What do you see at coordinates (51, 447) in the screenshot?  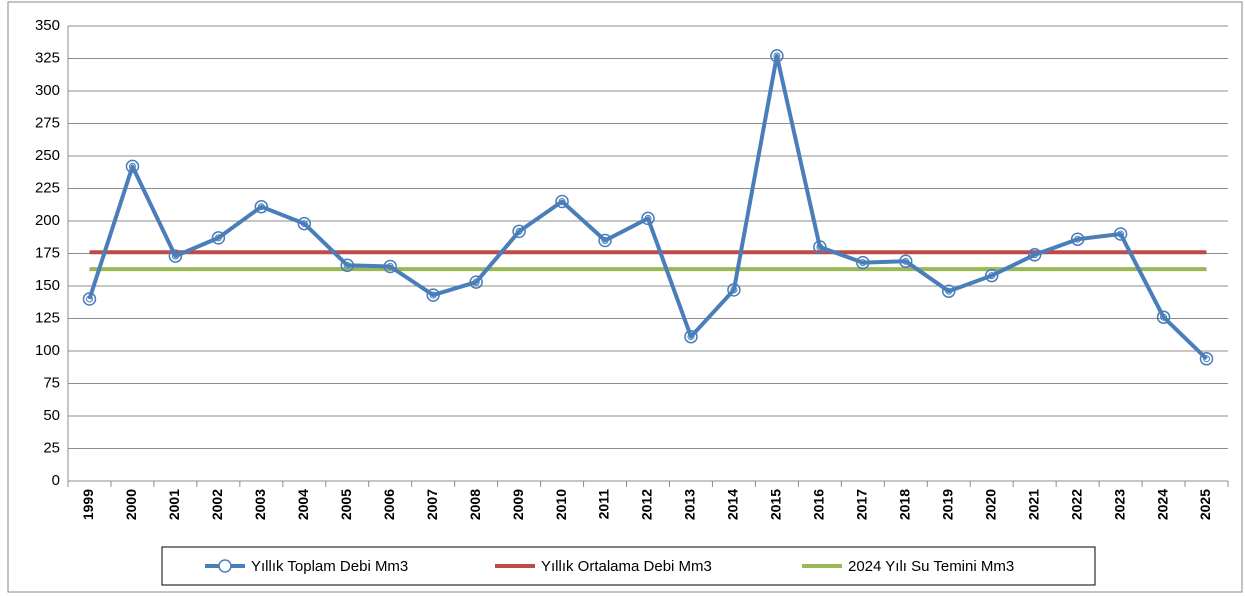 I see `y-tick-label: 25` at bounding box center [51, 447].